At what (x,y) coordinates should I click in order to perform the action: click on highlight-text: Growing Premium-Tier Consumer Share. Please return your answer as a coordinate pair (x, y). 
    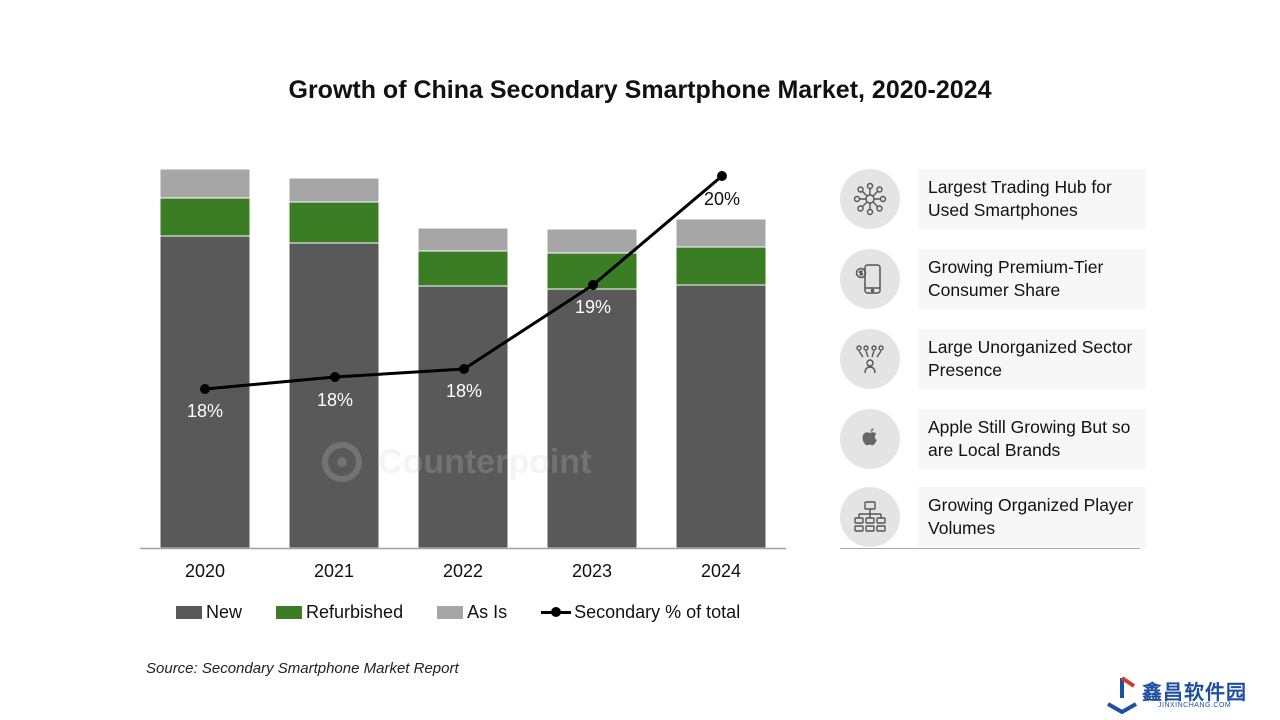
    Looking at the image, I should click on (1016, 278).